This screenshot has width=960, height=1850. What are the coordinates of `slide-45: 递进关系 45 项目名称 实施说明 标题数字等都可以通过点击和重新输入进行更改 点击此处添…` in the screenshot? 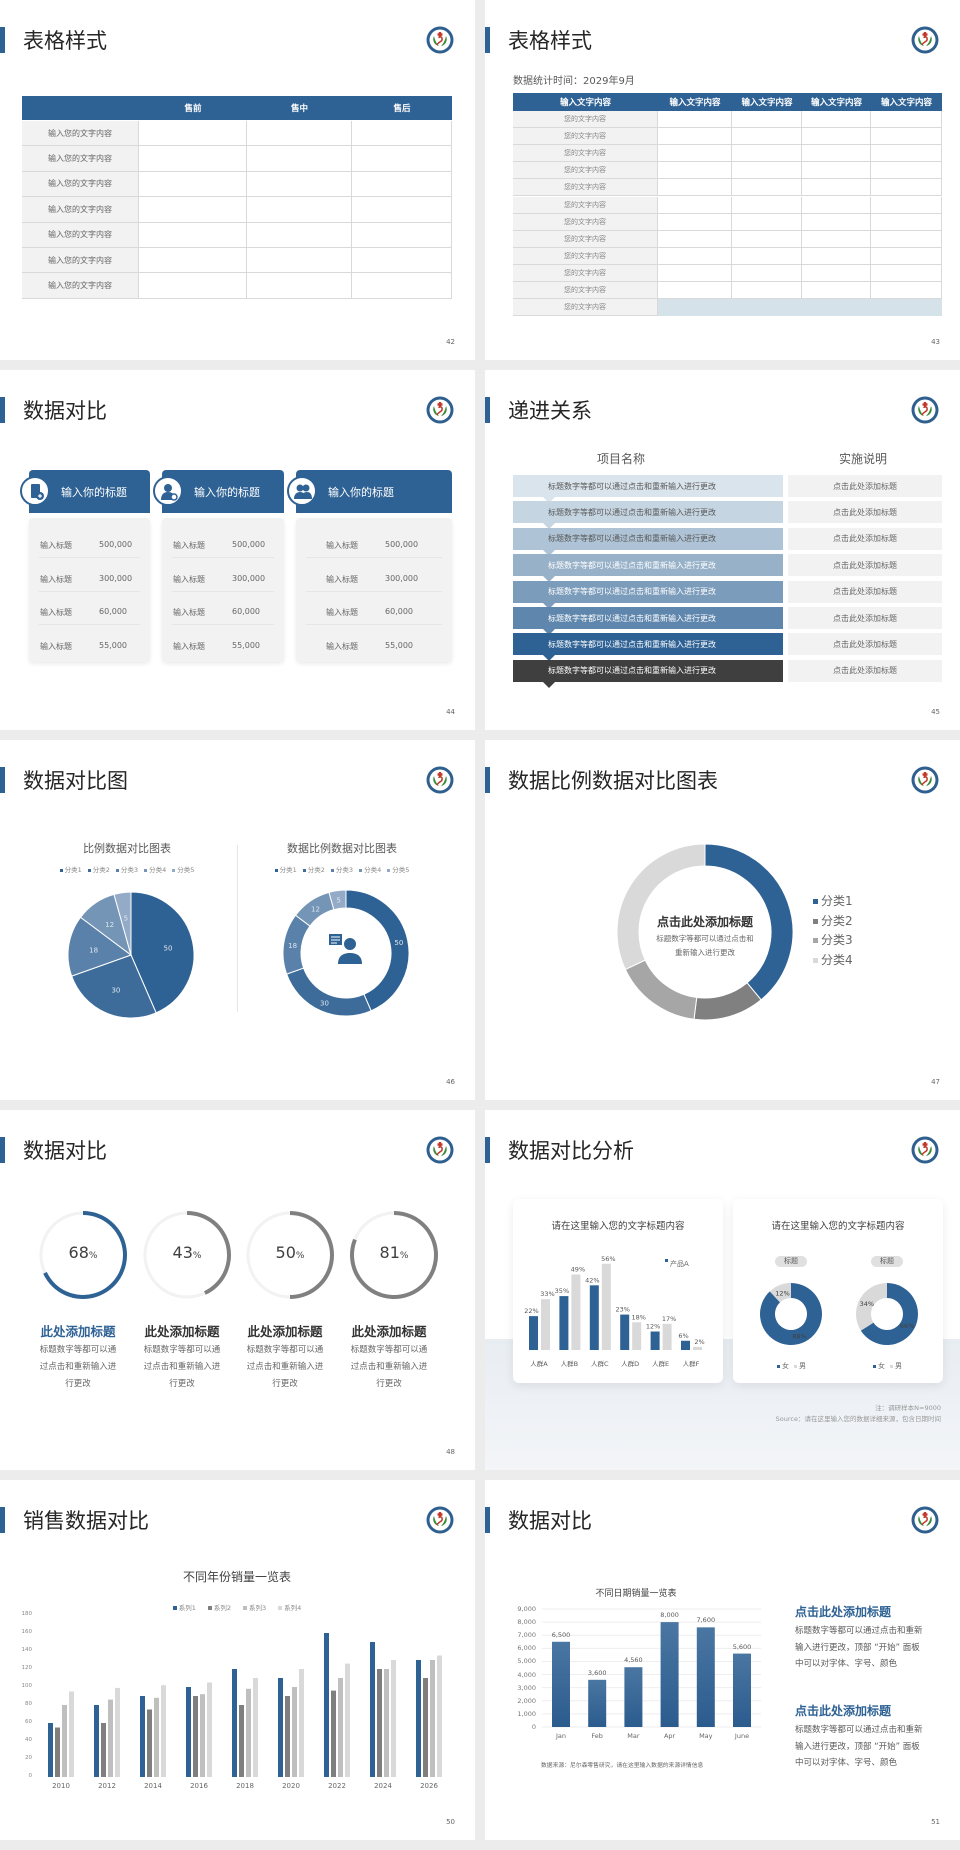 It's located at (722, 550).